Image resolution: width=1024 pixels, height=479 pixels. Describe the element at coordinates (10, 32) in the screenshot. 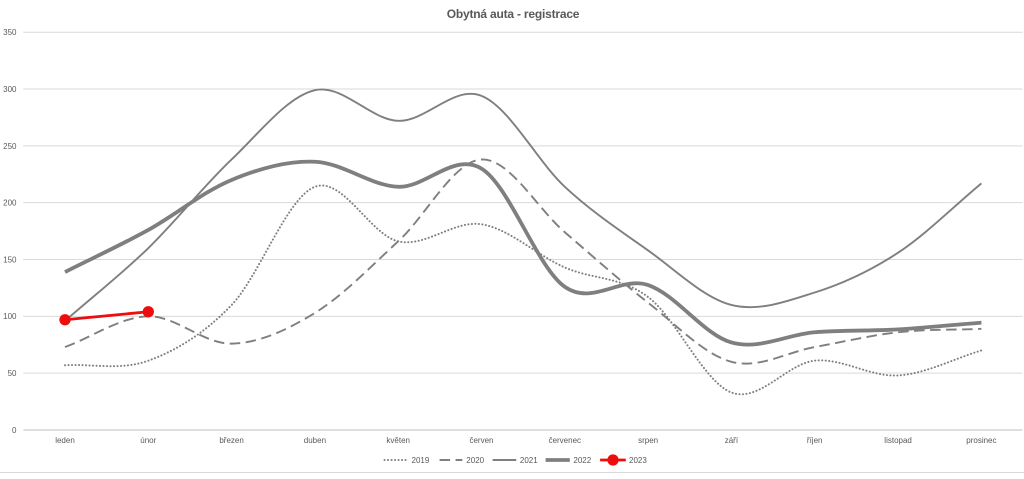

I see `svg-text: 350` at that location.